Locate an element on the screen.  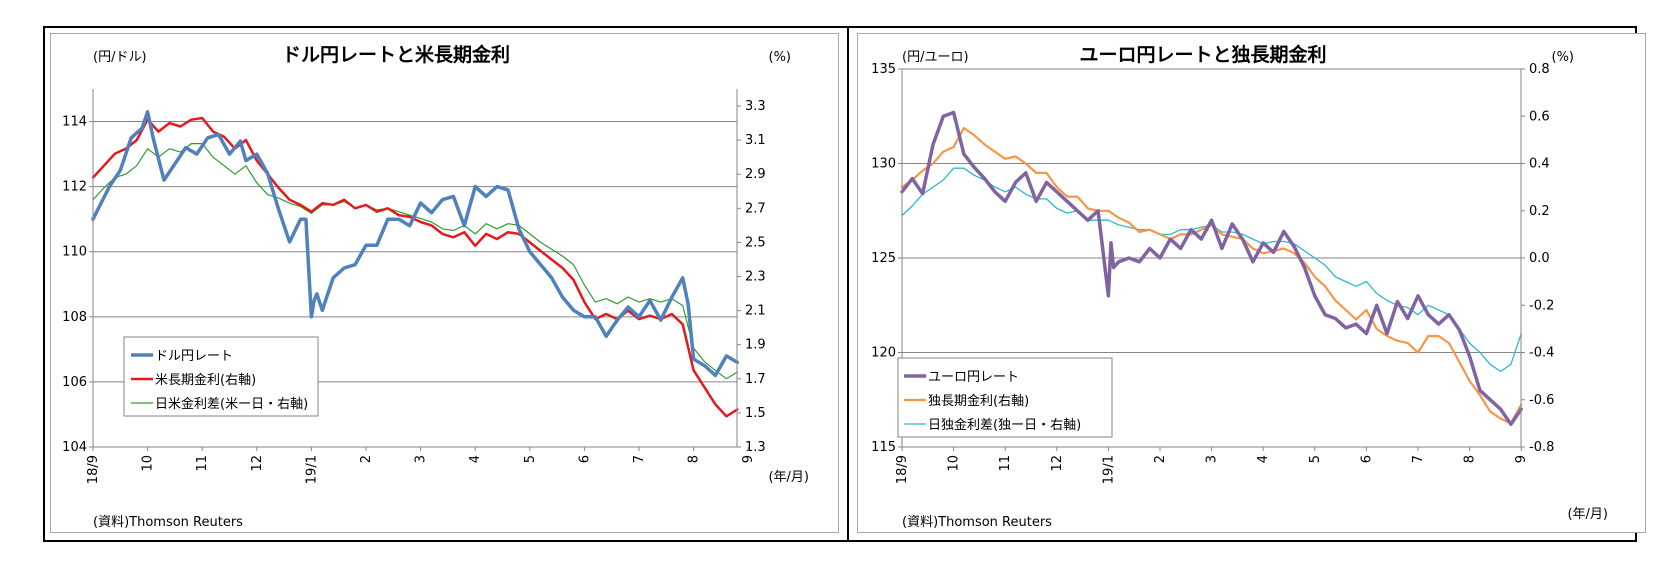
y-right-tick-label: 3.1 is located at coordinates (755, 140).